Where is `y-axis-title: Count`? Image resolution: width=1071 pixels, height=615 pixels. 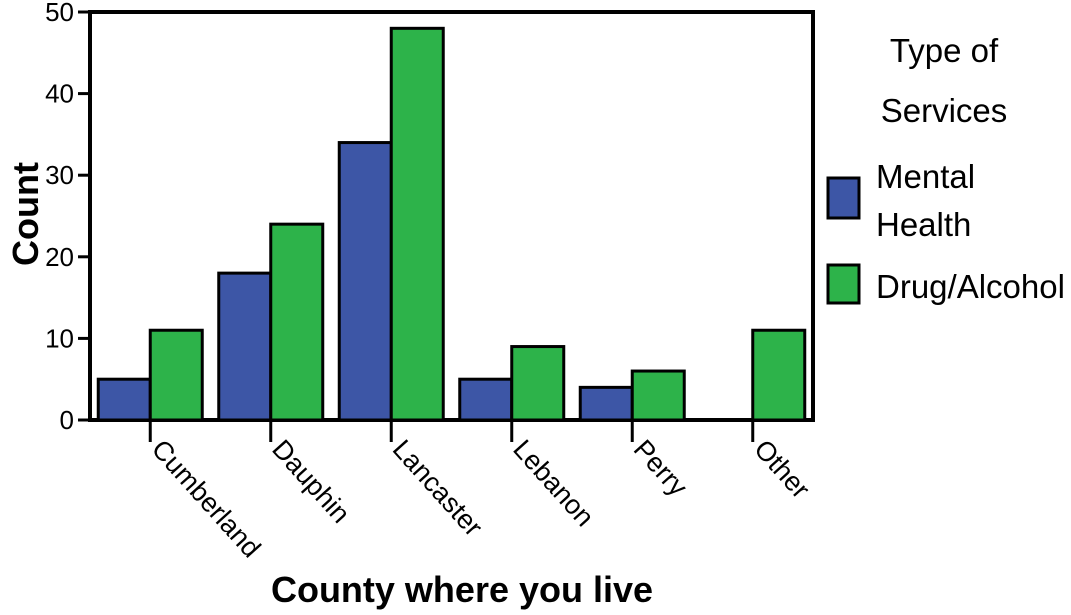
y-axis-title: Count is located at coordinates (25, 214).